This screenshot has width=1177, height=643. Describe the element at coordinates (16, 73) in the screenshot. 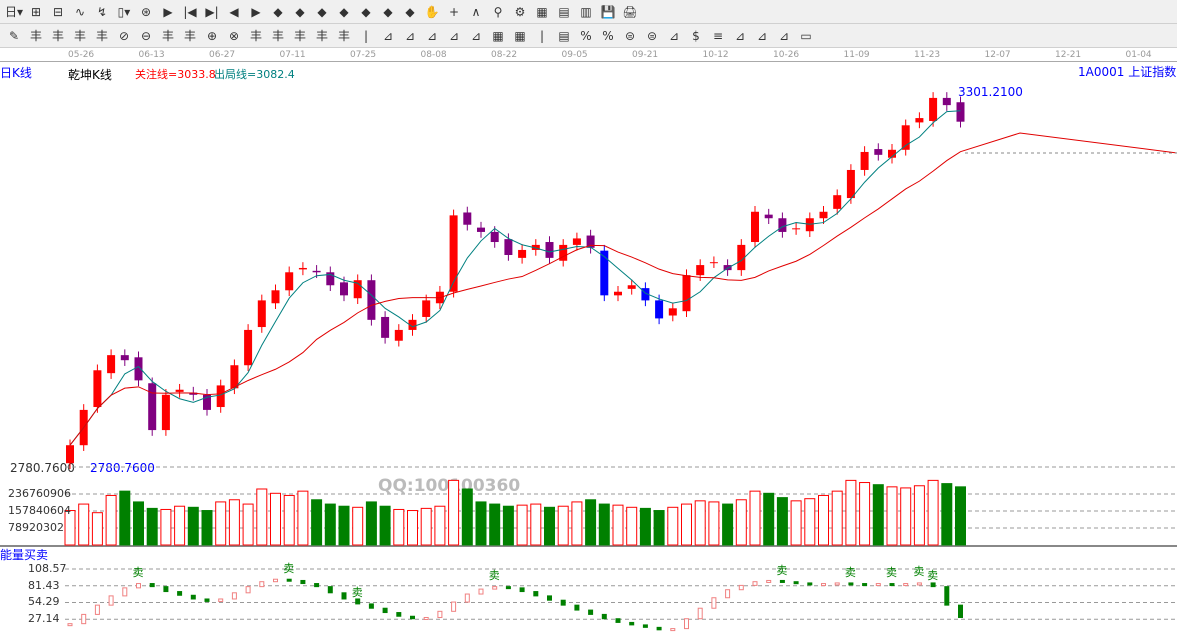

I see `period-label: 日K线` at that location.